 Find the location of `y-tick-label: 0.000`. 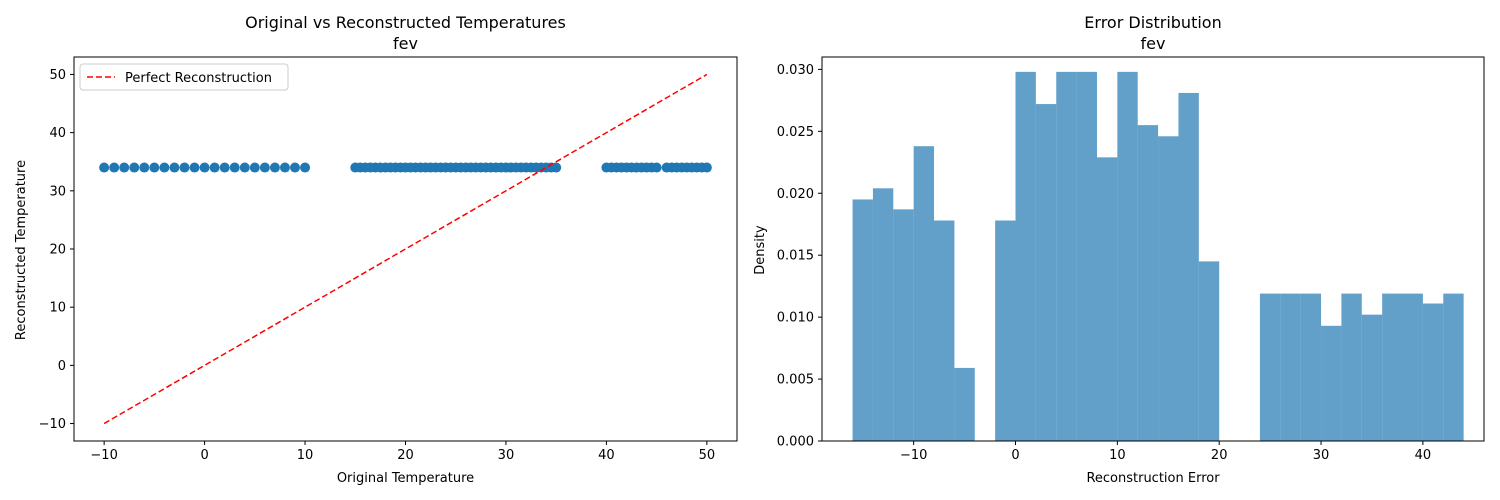

y-tick-label: 0.000 is located at coordinates (795, 442).